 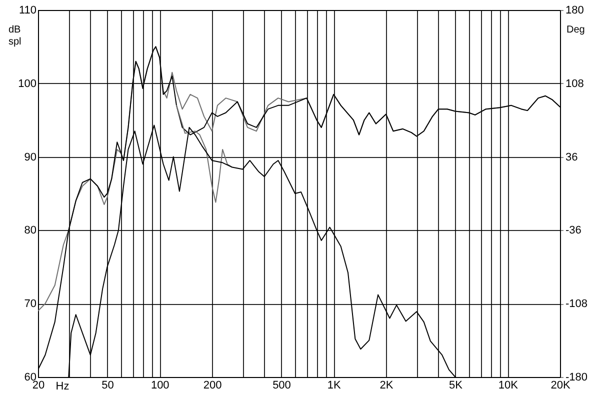 What do you see at coordinates (575, 30) in the screenshot?
I see `y2-axis-title: Deg` at bounding box center [575, 30].